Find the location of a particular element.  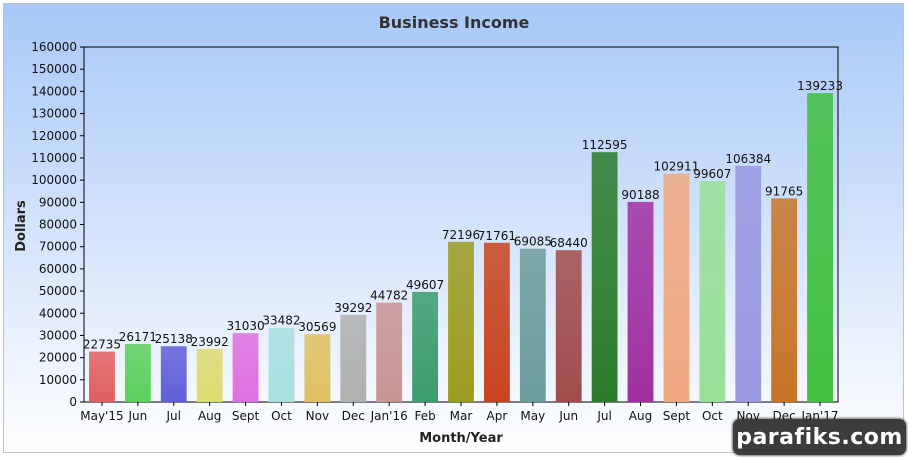

y-tick-label: 130000 is located at coordinates (54, 114).